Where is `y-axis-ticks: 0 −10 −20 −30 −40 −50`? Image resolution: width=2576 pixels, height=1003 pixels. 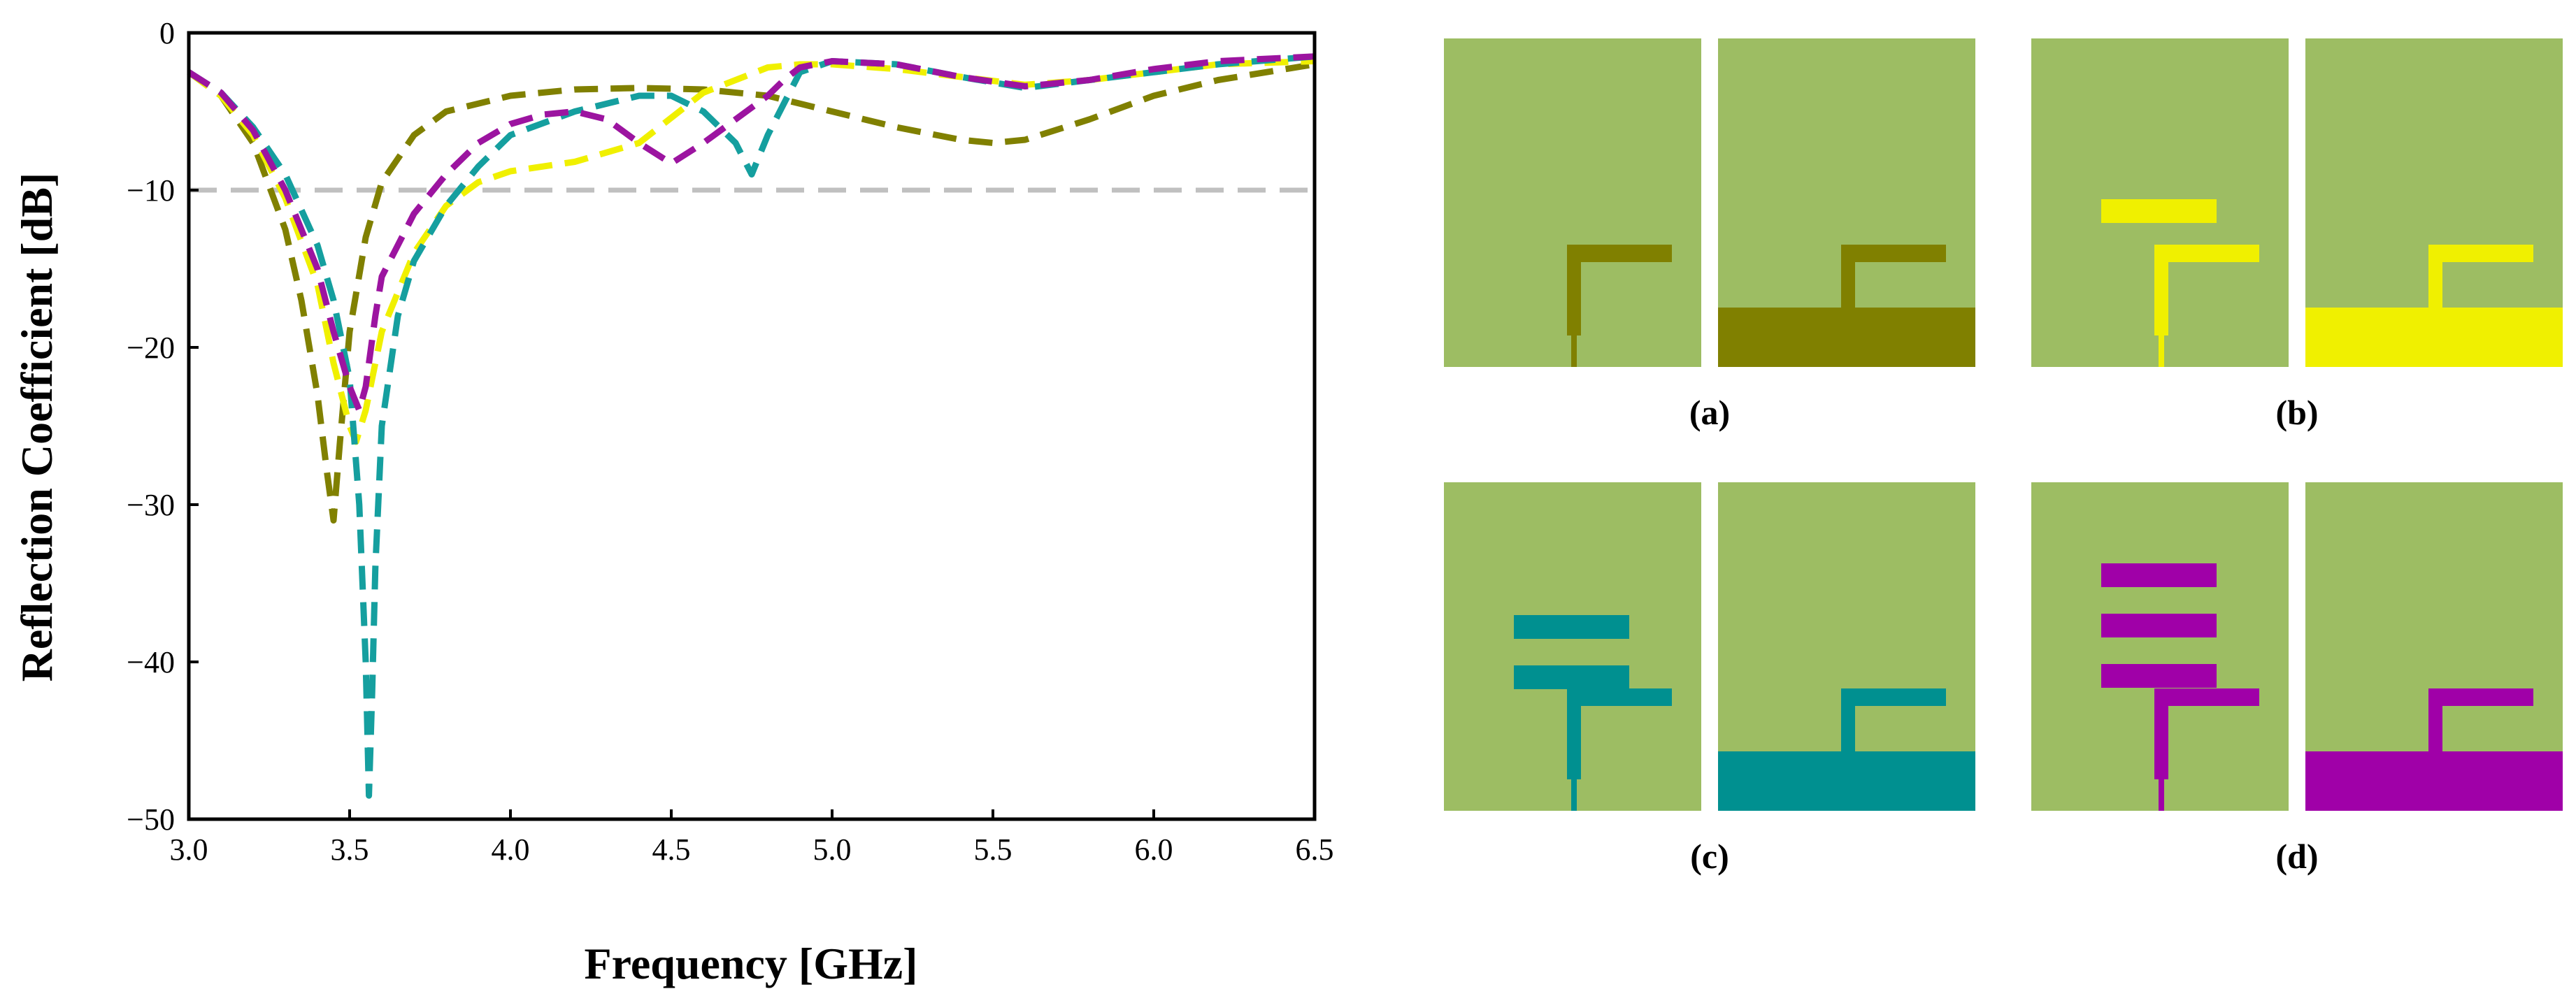 y-axis-ticks: 0 −10 −20 −30 −40 −50 is located at coordinates (163, 426).